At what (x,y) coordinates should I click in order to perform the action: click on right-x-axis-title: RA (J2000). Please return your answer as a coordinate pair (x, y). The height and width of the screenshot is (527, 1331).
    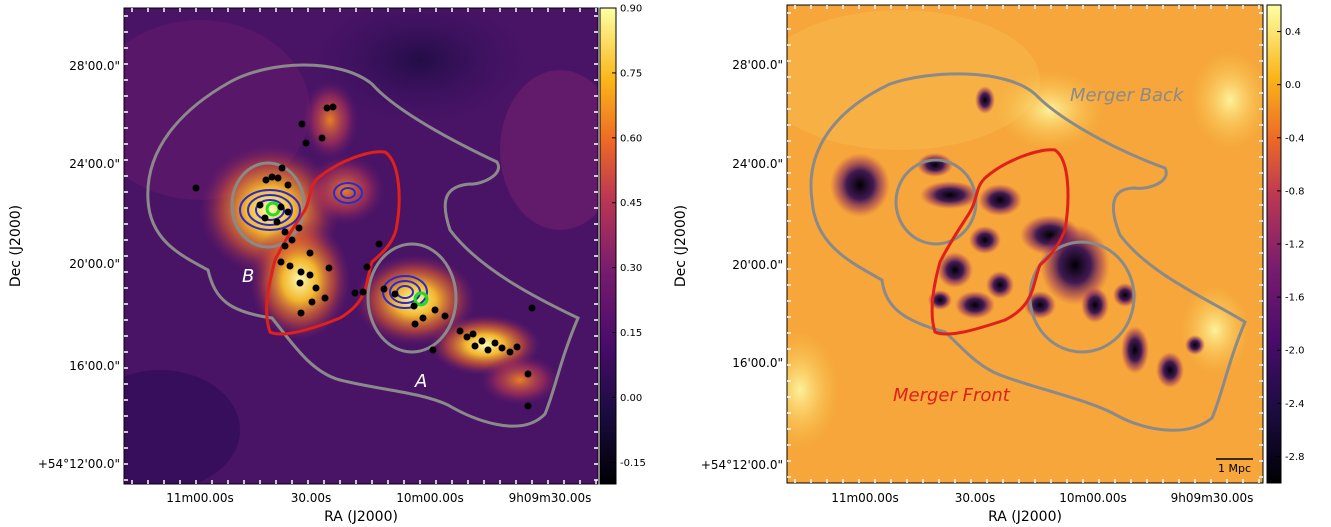
    Looking at the image, I should click on (1025, 517).